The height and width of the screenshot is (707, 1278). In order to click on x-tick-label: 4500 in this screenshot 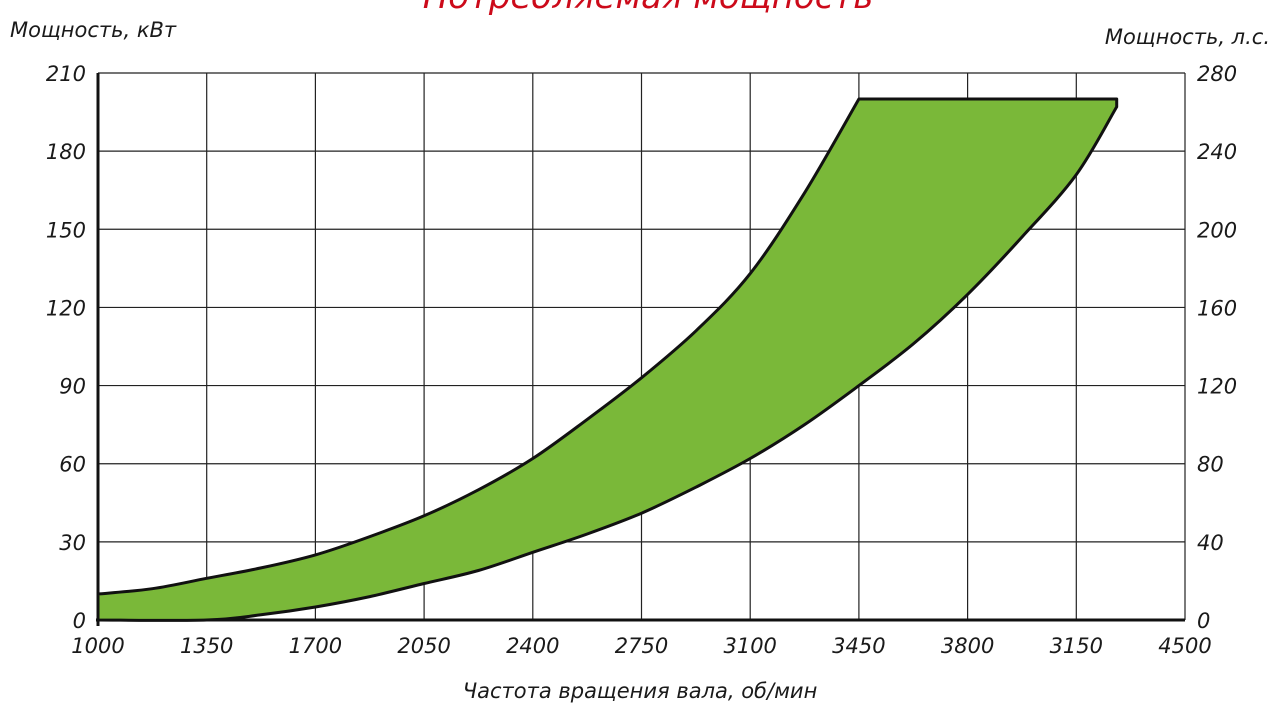, I will do `click(1184, 646)`.